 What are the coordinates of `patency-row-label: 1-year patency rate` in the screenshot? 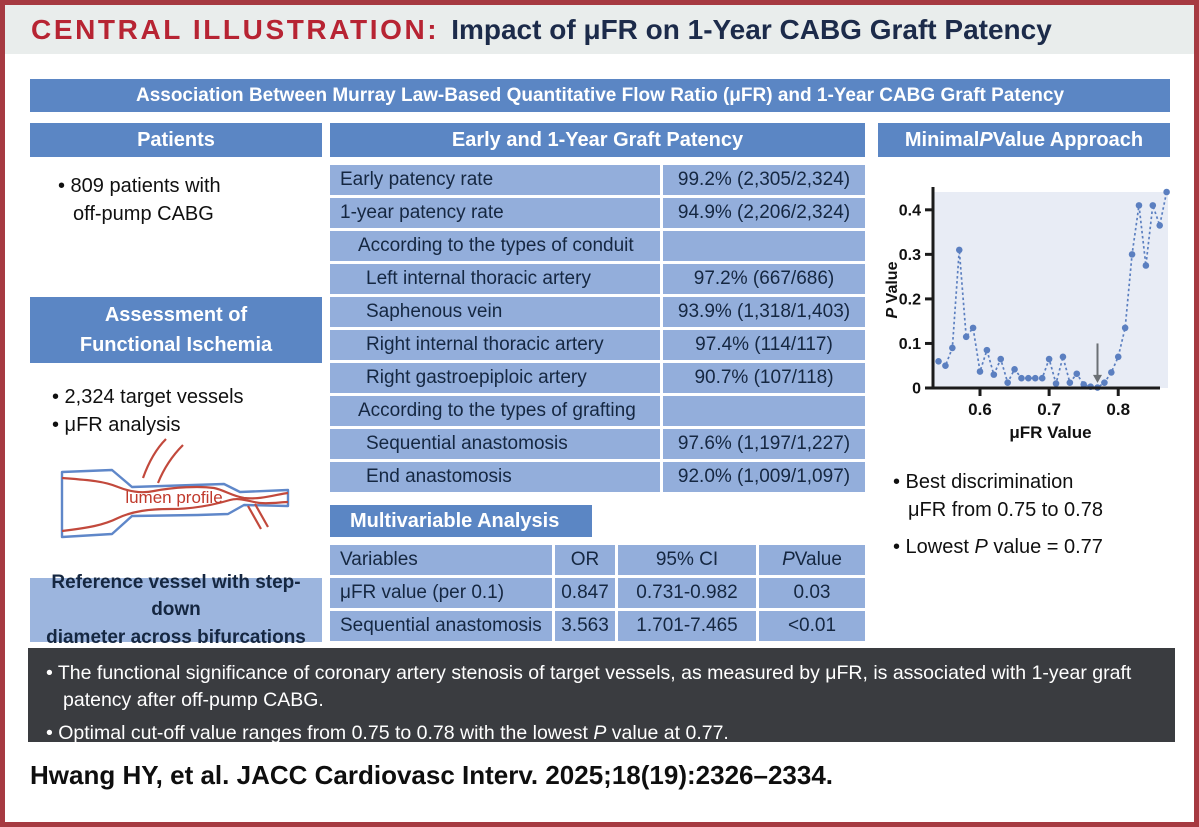 It's located at (495, 213).